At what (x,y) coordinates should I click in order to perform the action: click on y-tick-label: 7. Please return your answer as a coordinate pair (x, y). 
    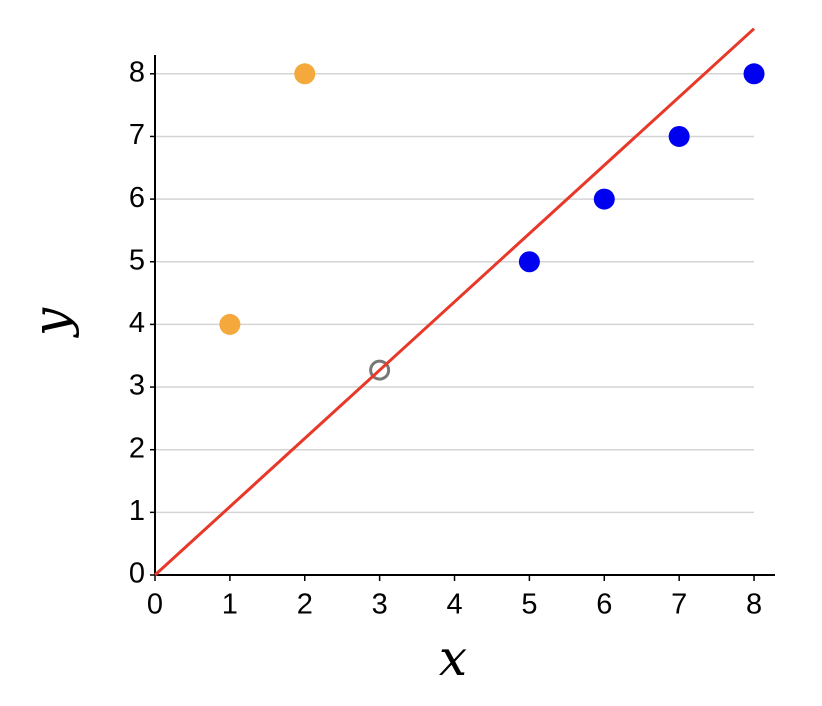
    Looking at the image, I should click on (137, 135).